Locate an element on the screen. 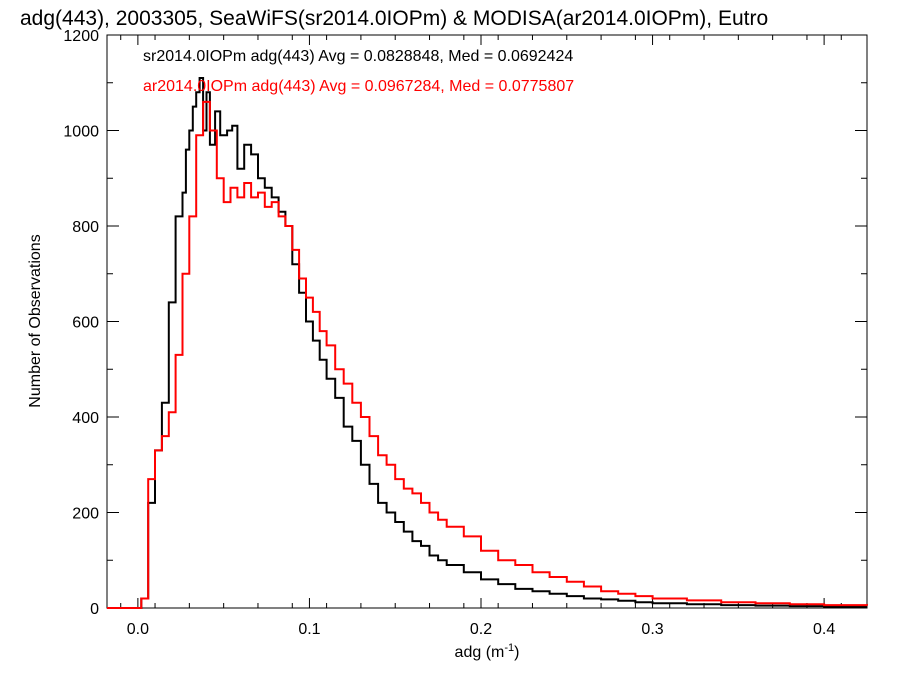 The width and height of the screenshot is (900, 675). y-tick-label: 600 is located at coordinates (85, 323).